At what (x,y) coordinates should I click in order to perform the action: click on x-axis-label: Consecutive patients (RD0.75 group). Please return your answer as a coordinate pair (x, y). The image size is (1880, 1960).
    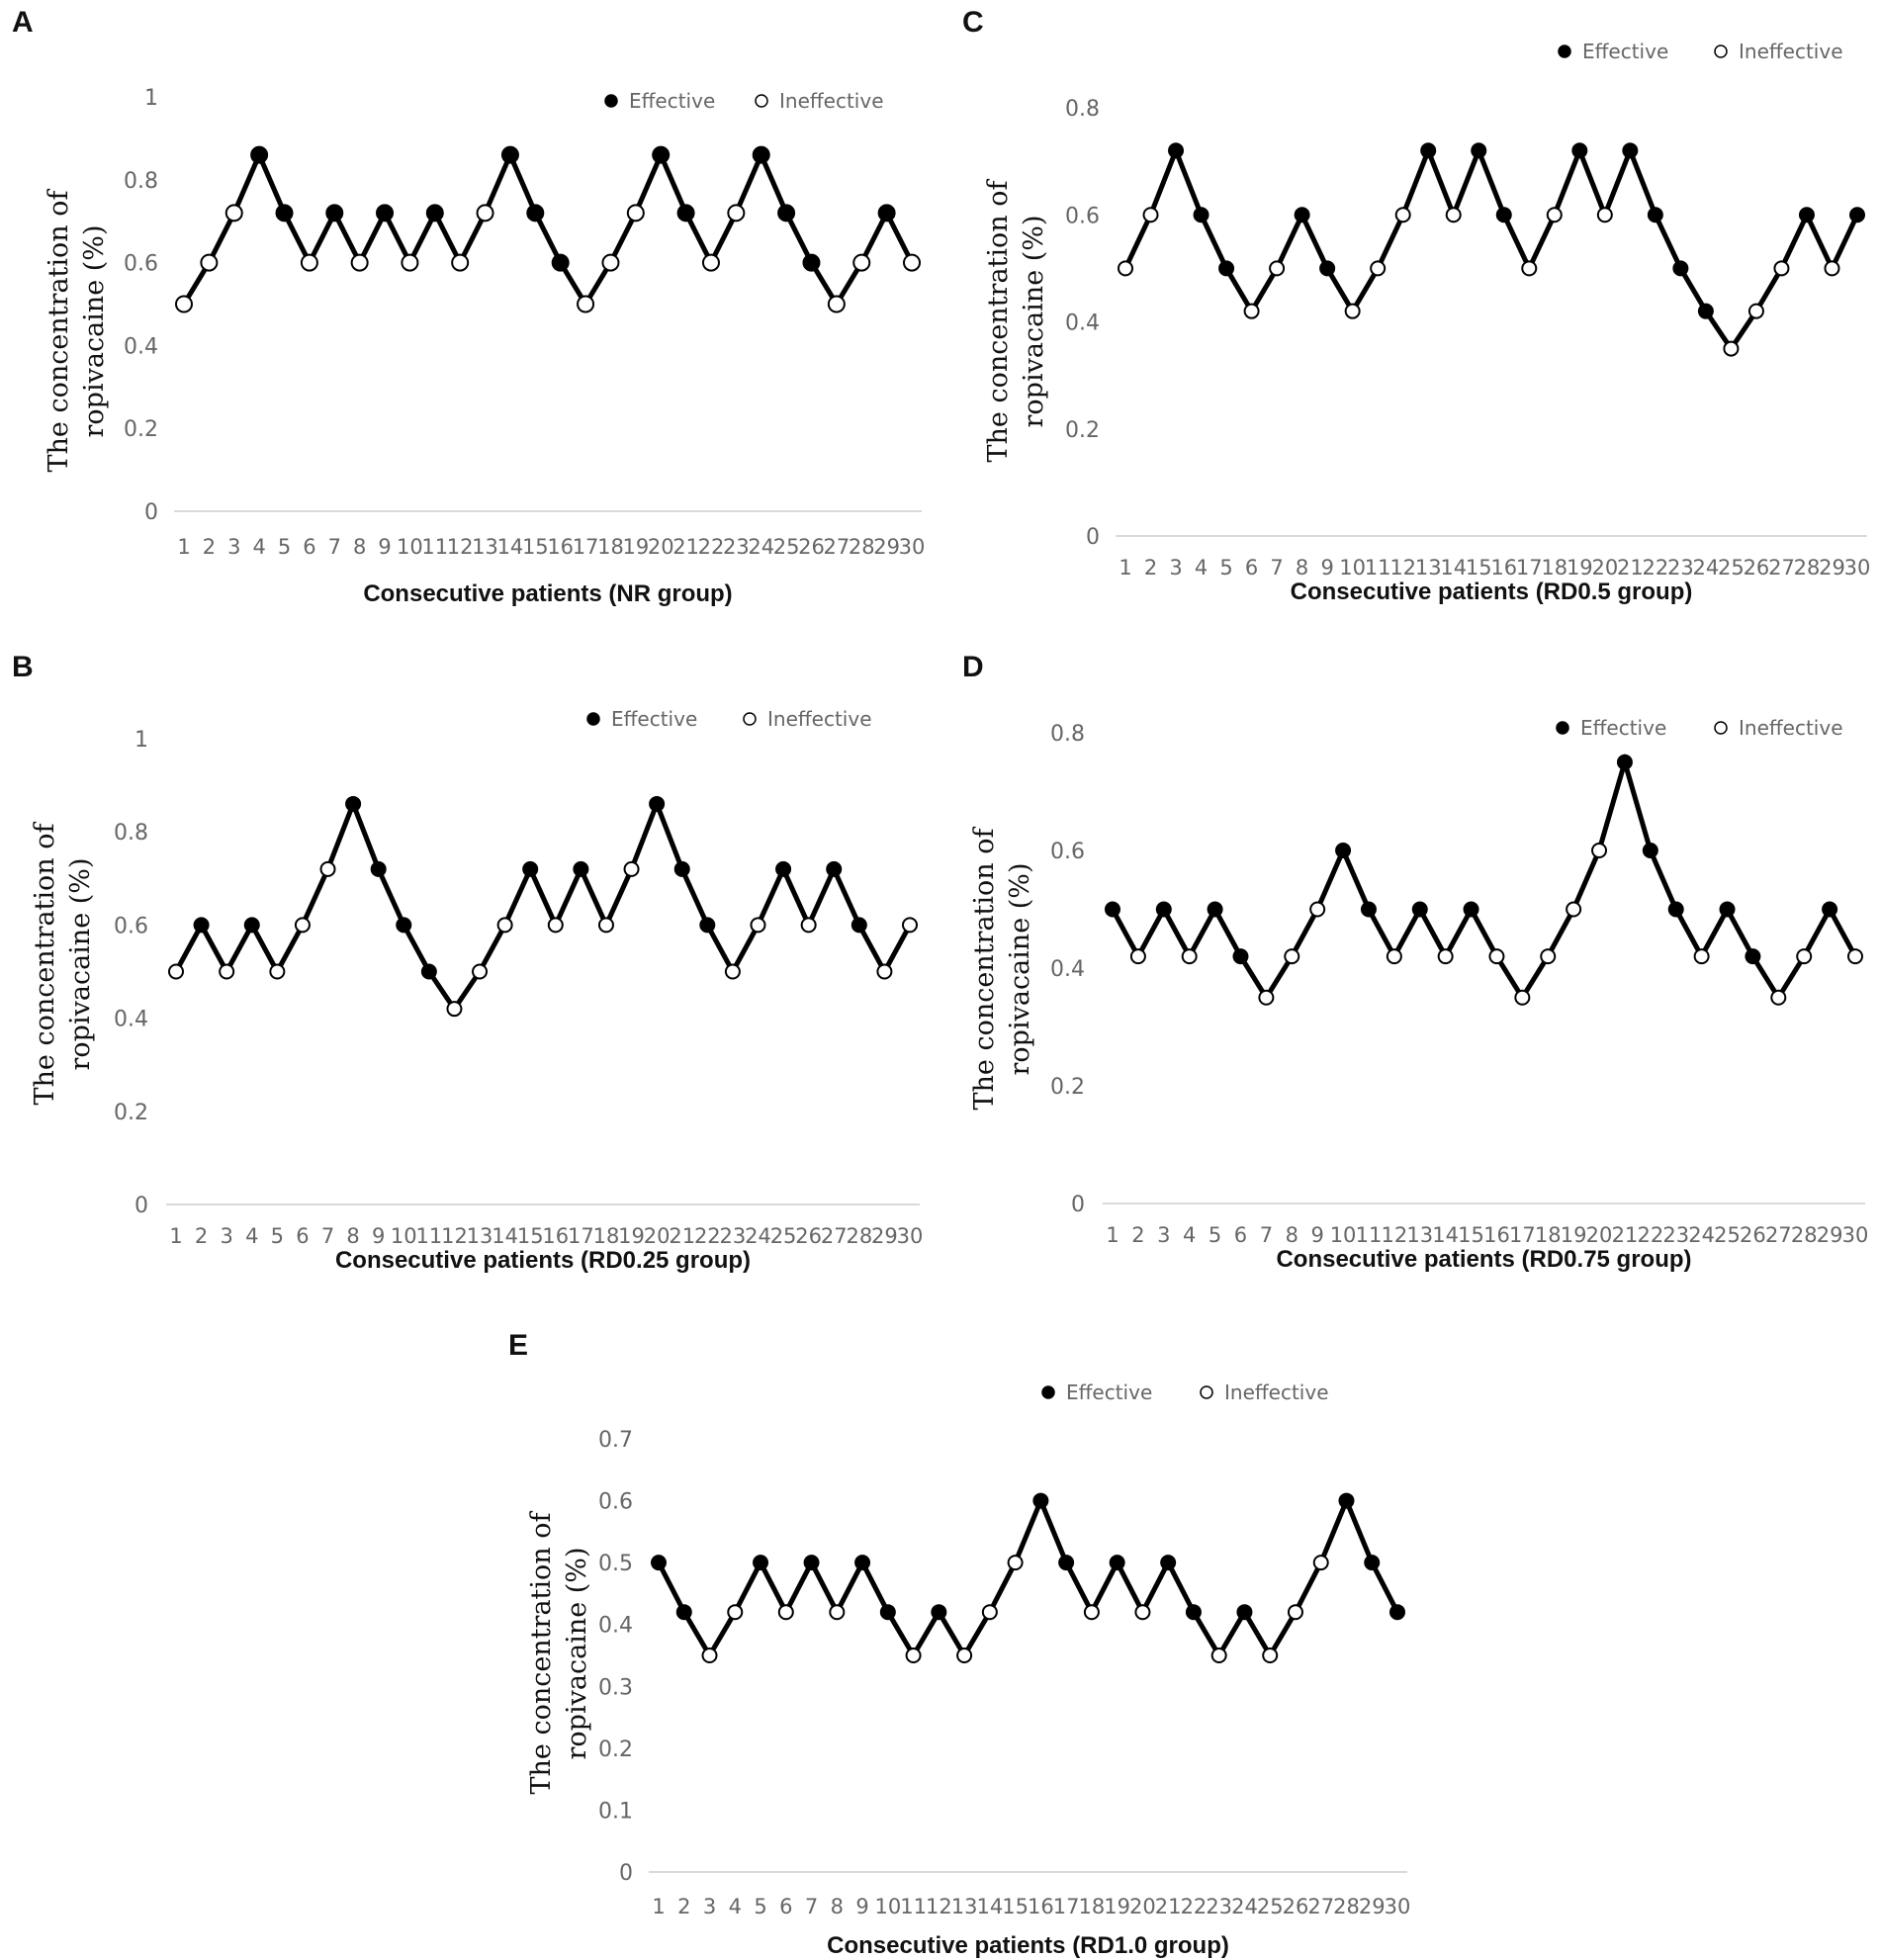
    Looking at the image, I should click on (1483, 1259).